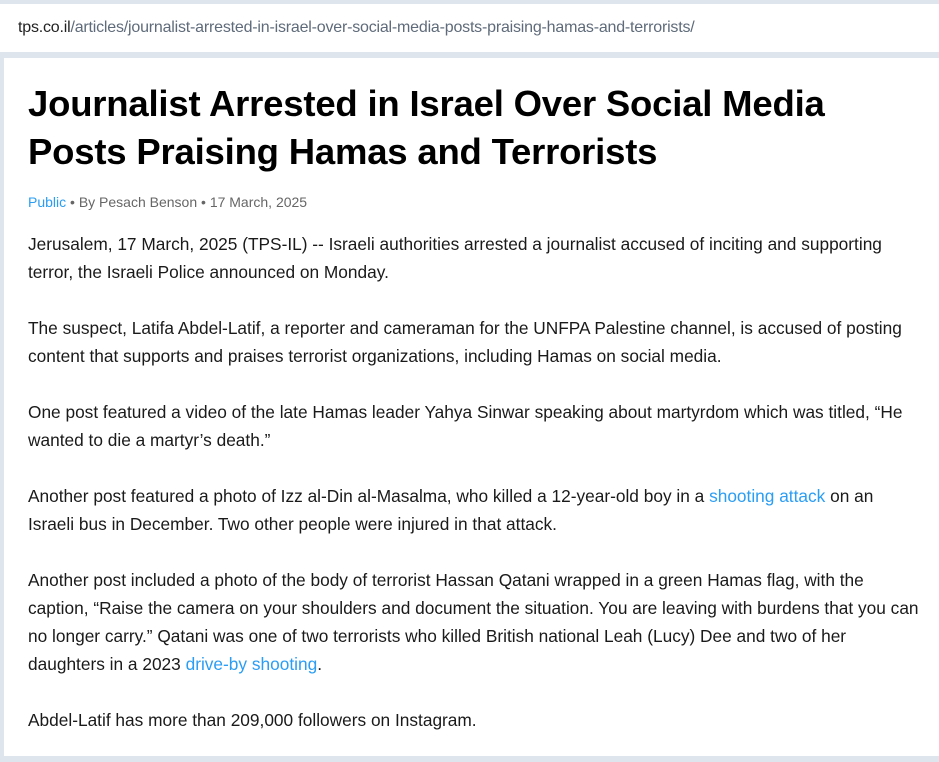 Image resolution: width=939 pixels, height=762 pixels. What do you see at coordinates (47, 202) in the screenshot?
I see `category-link: Public` at bounding box center [47, 202].